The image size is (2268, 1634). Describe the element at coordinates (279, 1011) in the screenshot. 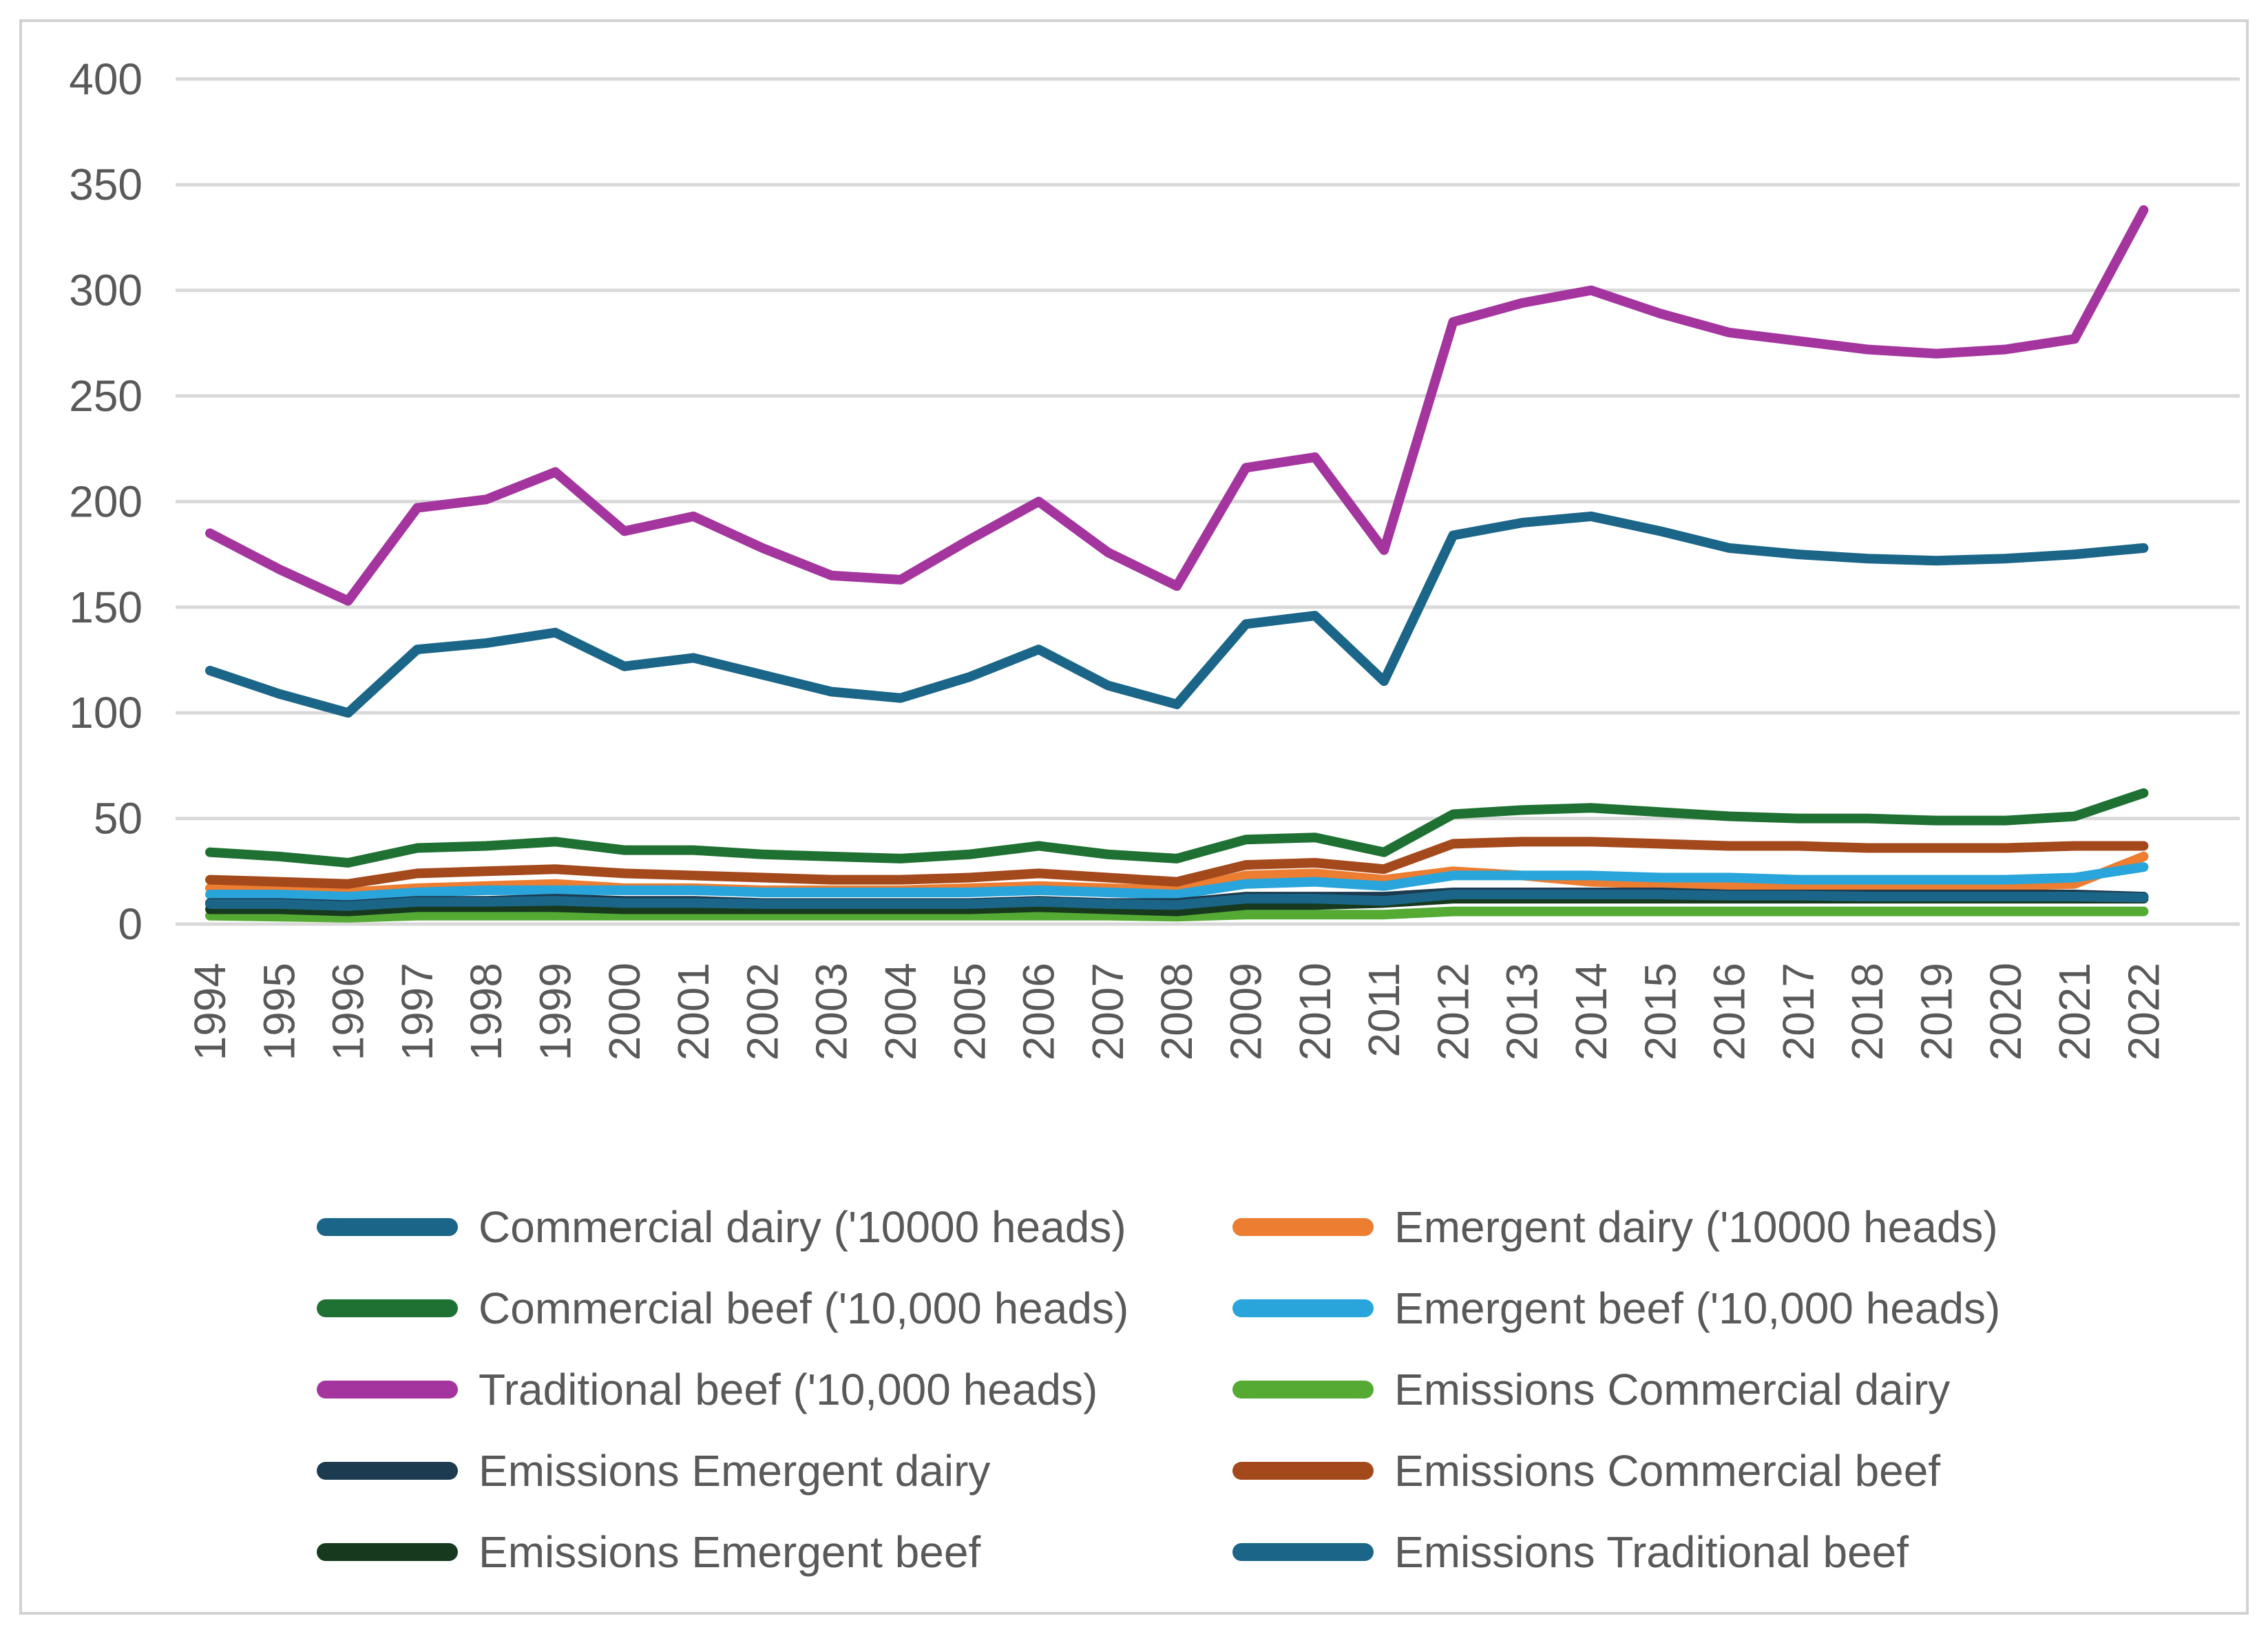

I see `x-axis-tick-label: 1995` at that location.